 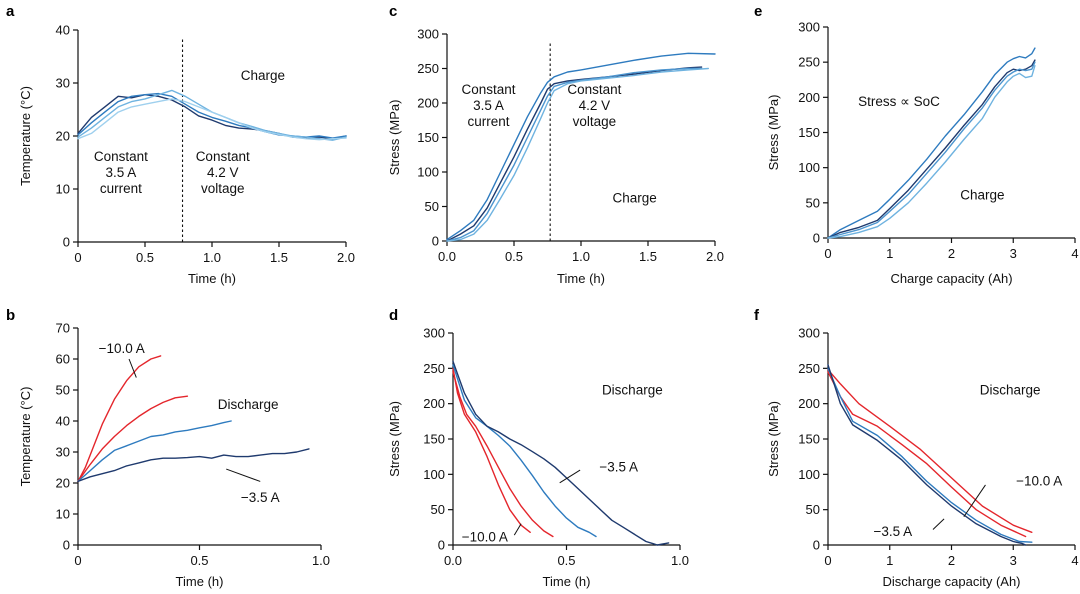 What do you see at coordinates (10, 11) in the screenshot?
I see `panel-letter: a` at bounding box center [10, 11].